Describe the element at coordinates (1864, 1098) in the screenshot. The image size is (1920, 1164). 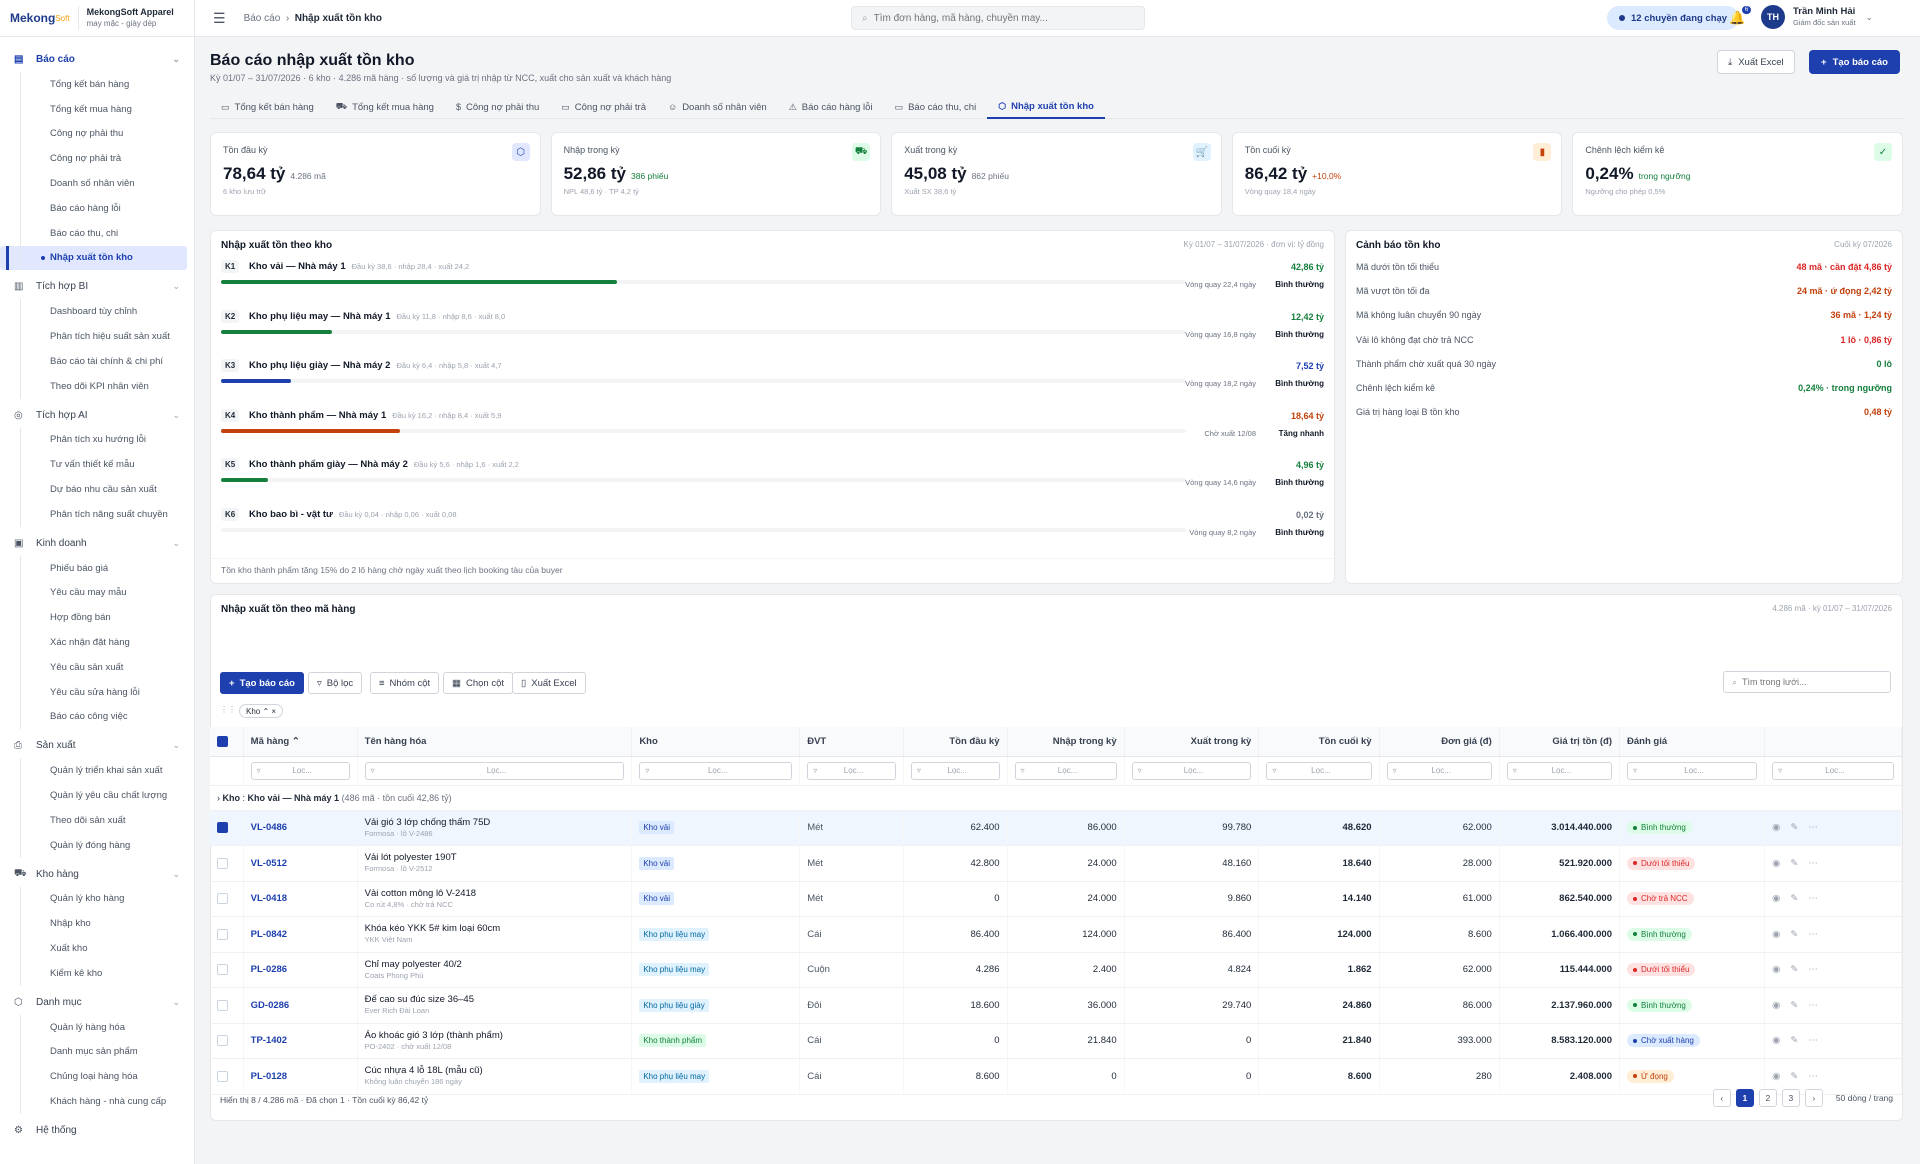
I see `per-page-select: 50 dòng / trang` at that location.